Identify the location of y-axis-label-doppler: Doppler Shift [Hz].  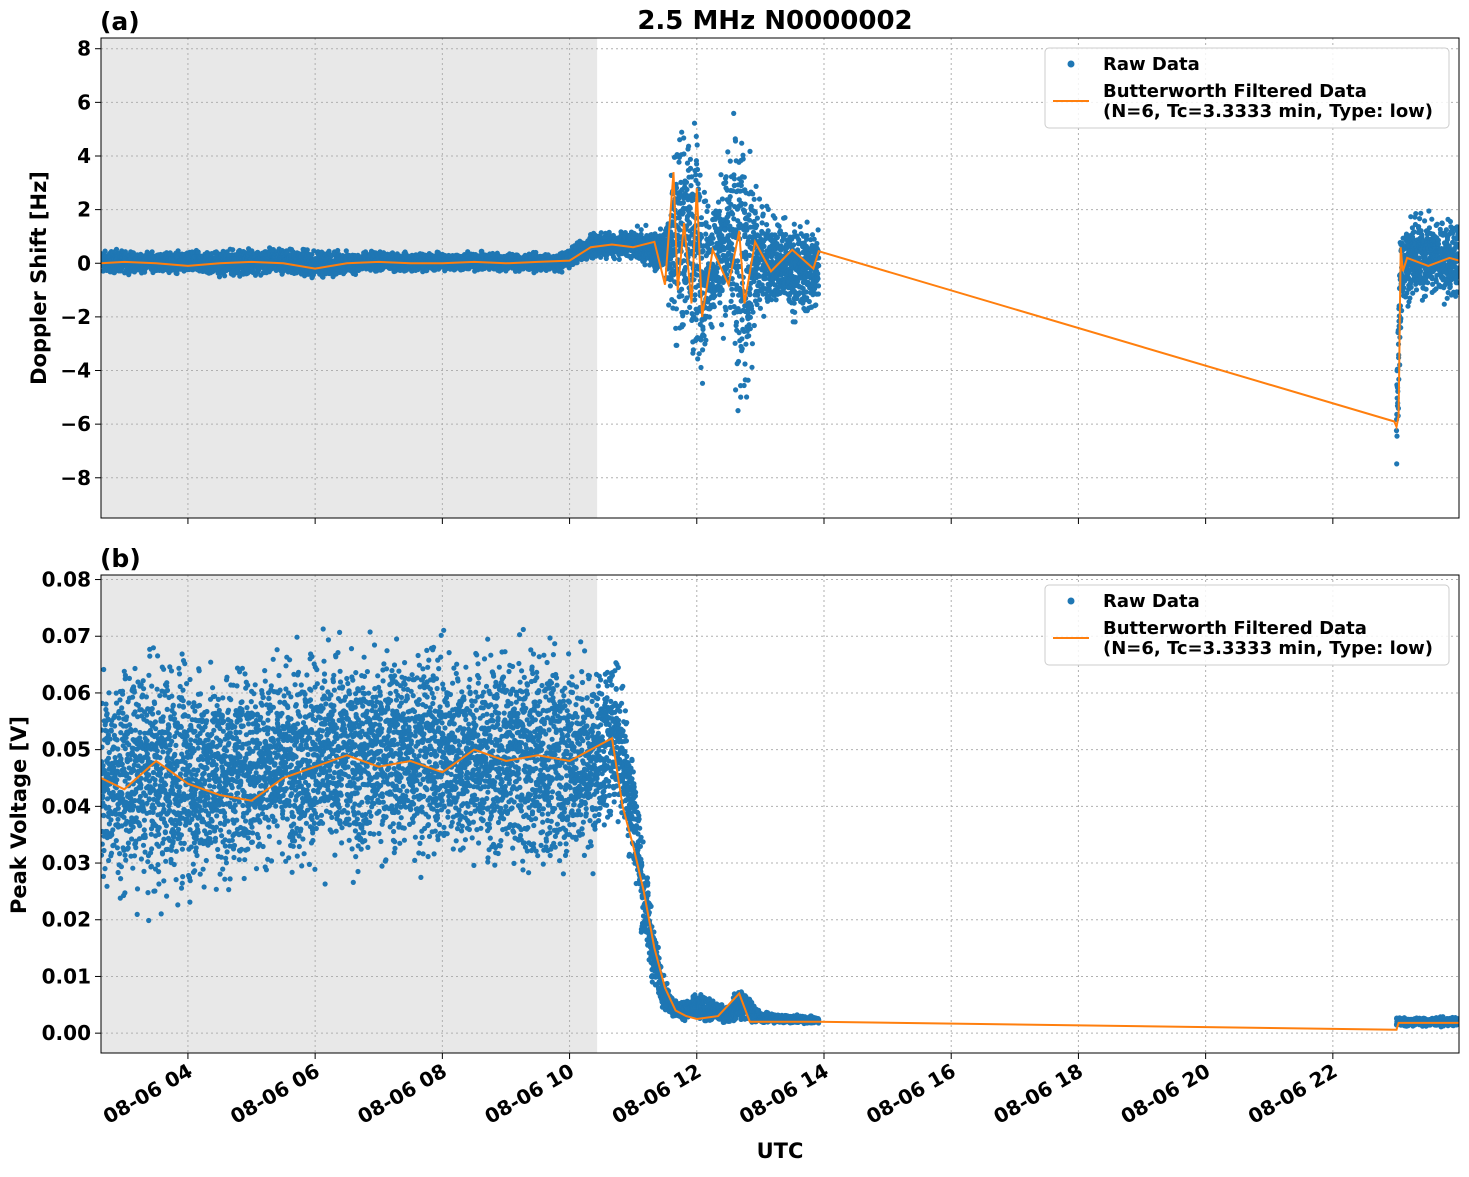
(39, 278).